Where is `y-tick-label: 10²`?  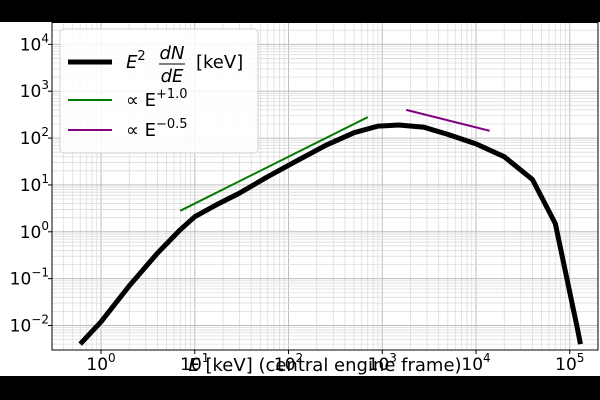
y-tick-label: 10² is located at coordinates (34, 137).